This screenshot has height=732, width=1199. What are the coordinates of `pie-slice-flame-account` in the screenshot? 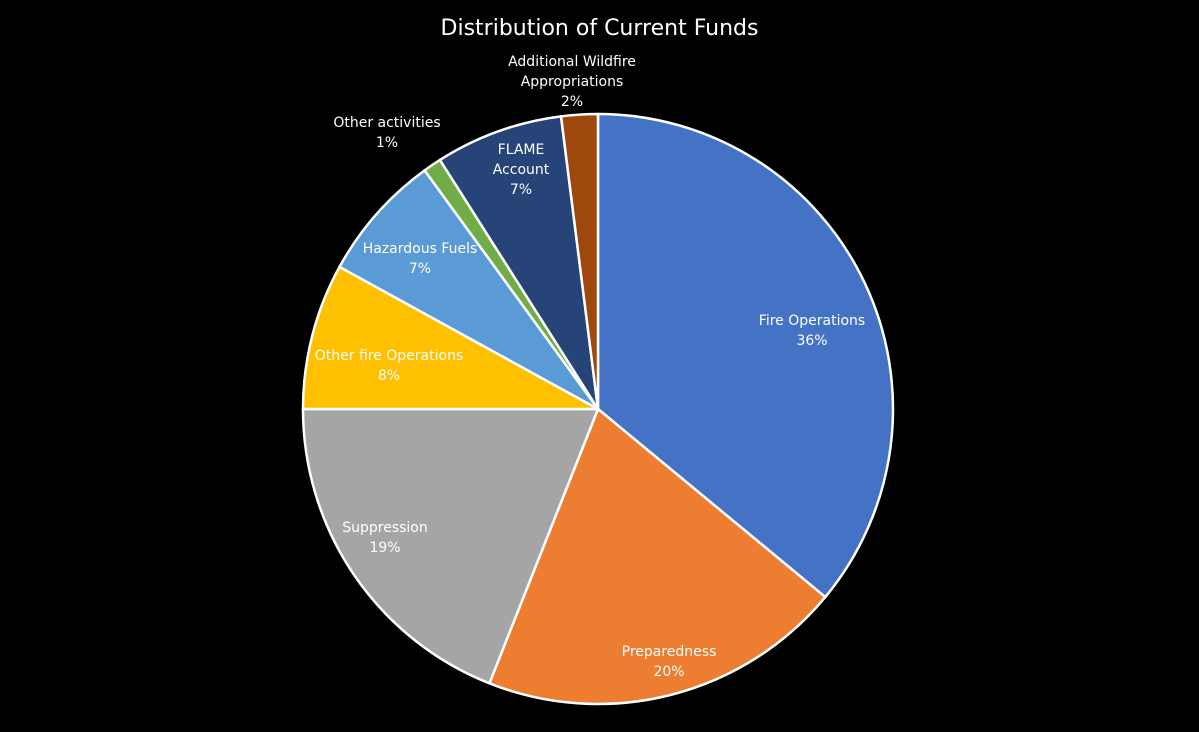 It's located at (519, 263).